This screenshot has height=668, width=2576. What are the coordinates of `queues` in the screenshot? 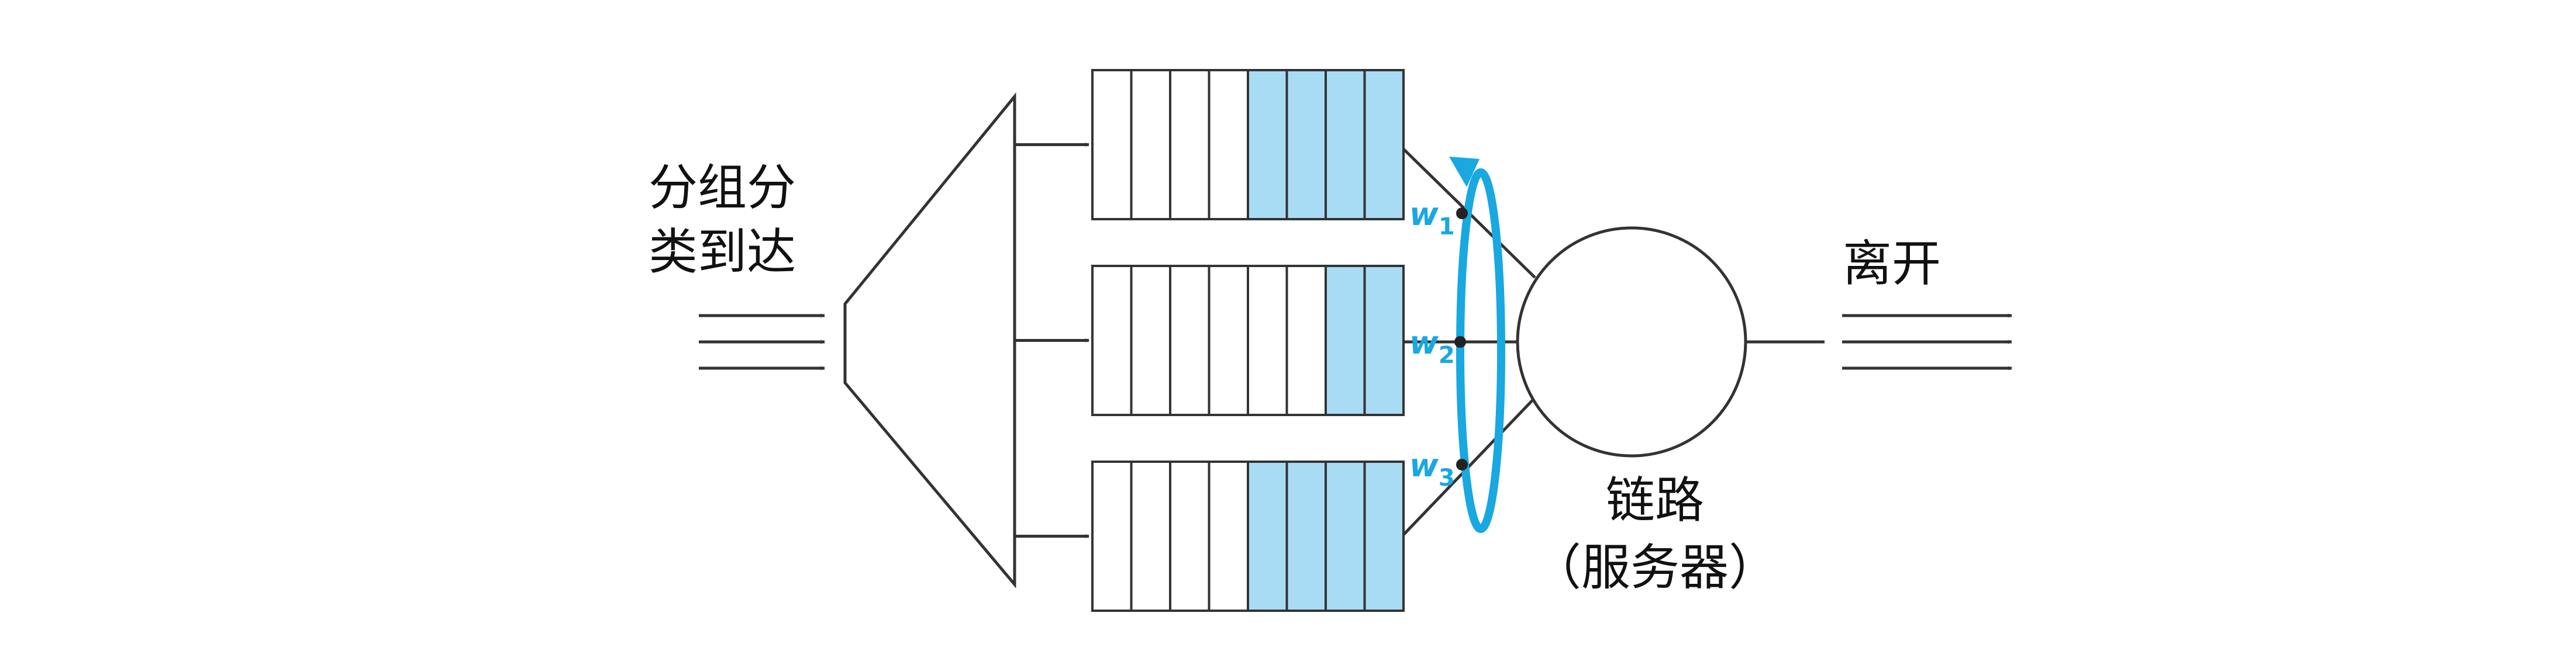 It's located at (1210, 340).